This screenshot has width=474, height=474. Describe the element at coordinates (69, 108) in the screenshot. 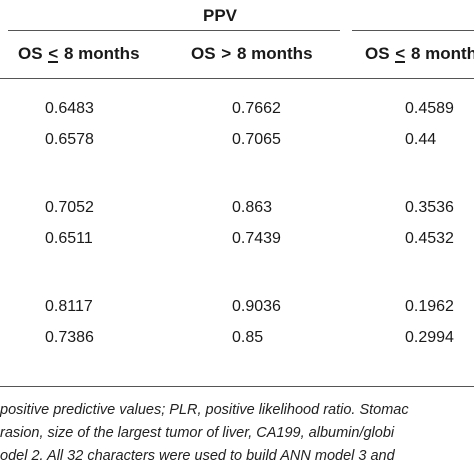

I see `table-cell: 0.6483` at that location.